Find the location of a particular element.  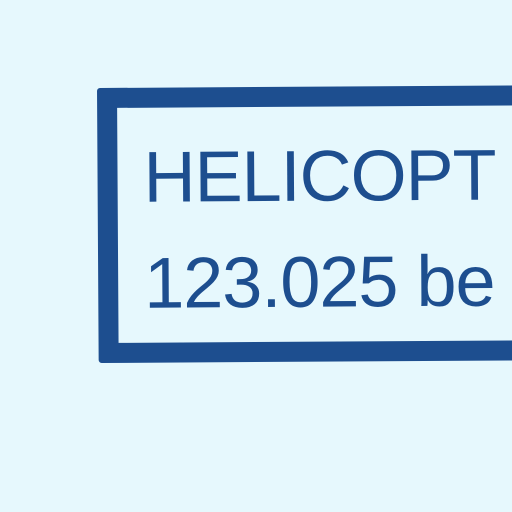

helicopter-label-text: HELICOPT is located at coordinates (319, 176).